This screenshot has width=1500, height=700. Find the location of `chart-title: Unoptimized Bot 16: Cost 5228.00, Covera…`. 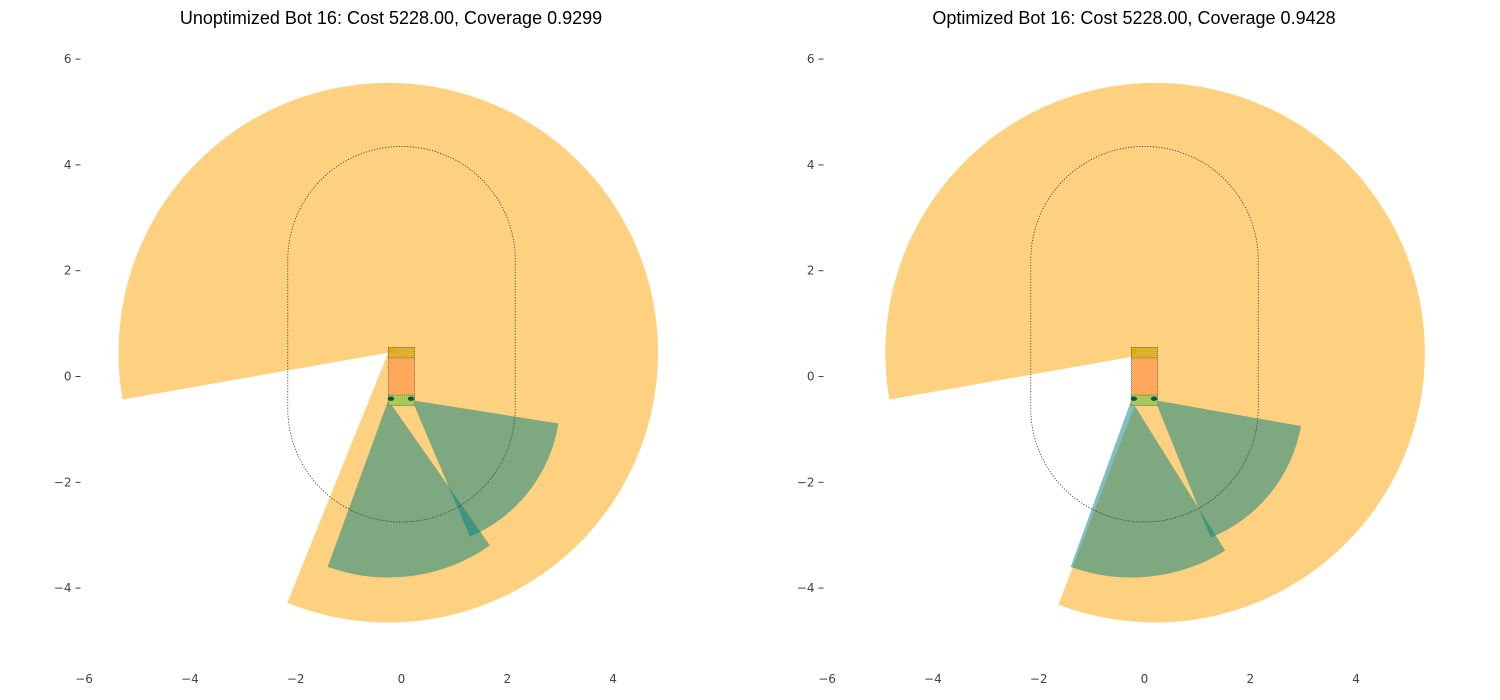

chart-title: Unoptimized Bot 16: Cost 5228.00, Covera… is located at coordinates (391, 18).